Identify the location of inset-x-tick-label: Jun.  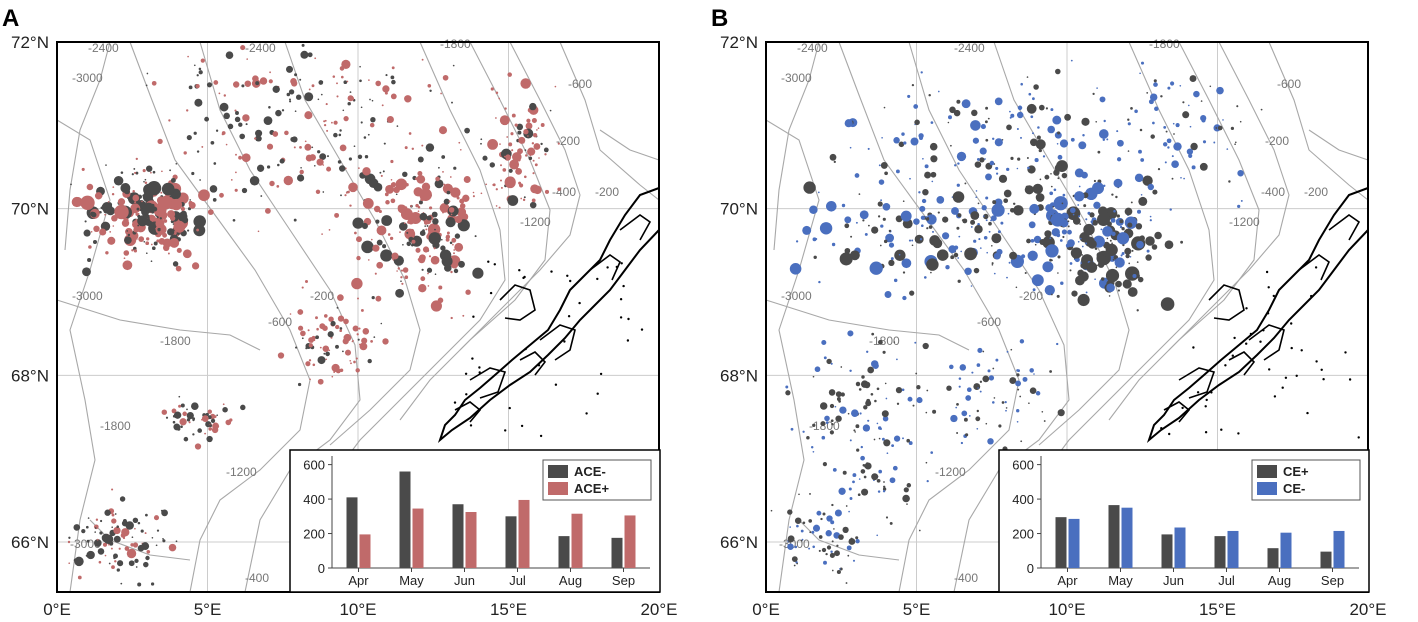
(1173, 580).